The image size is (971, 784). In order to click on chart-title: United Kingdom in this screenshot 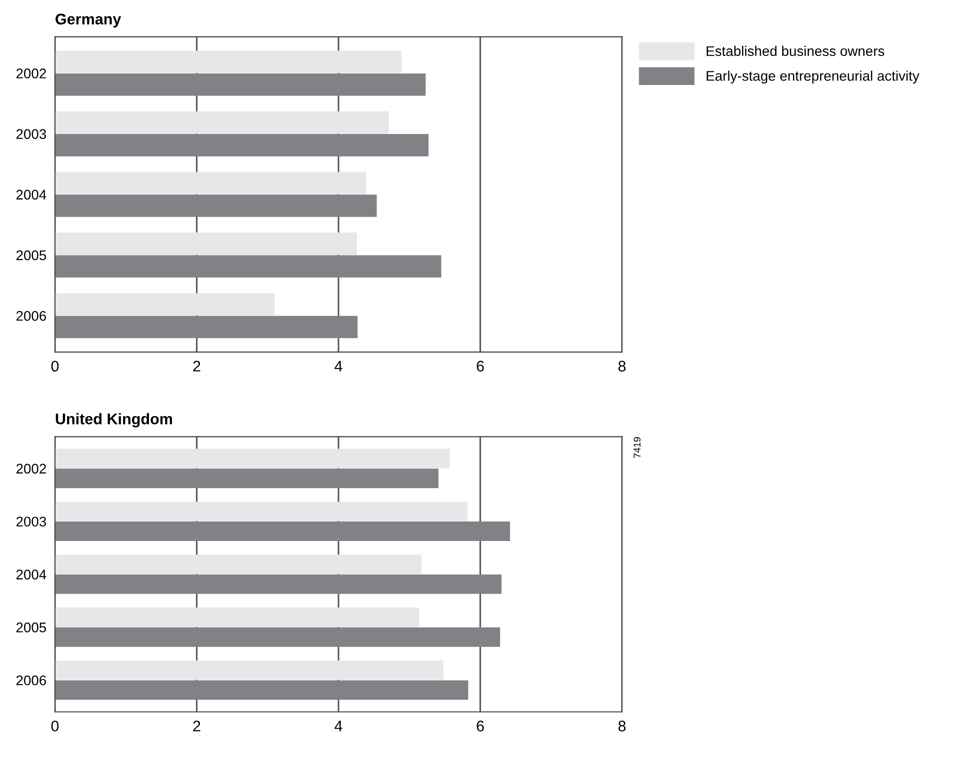, I will do `click(114, 420)`.